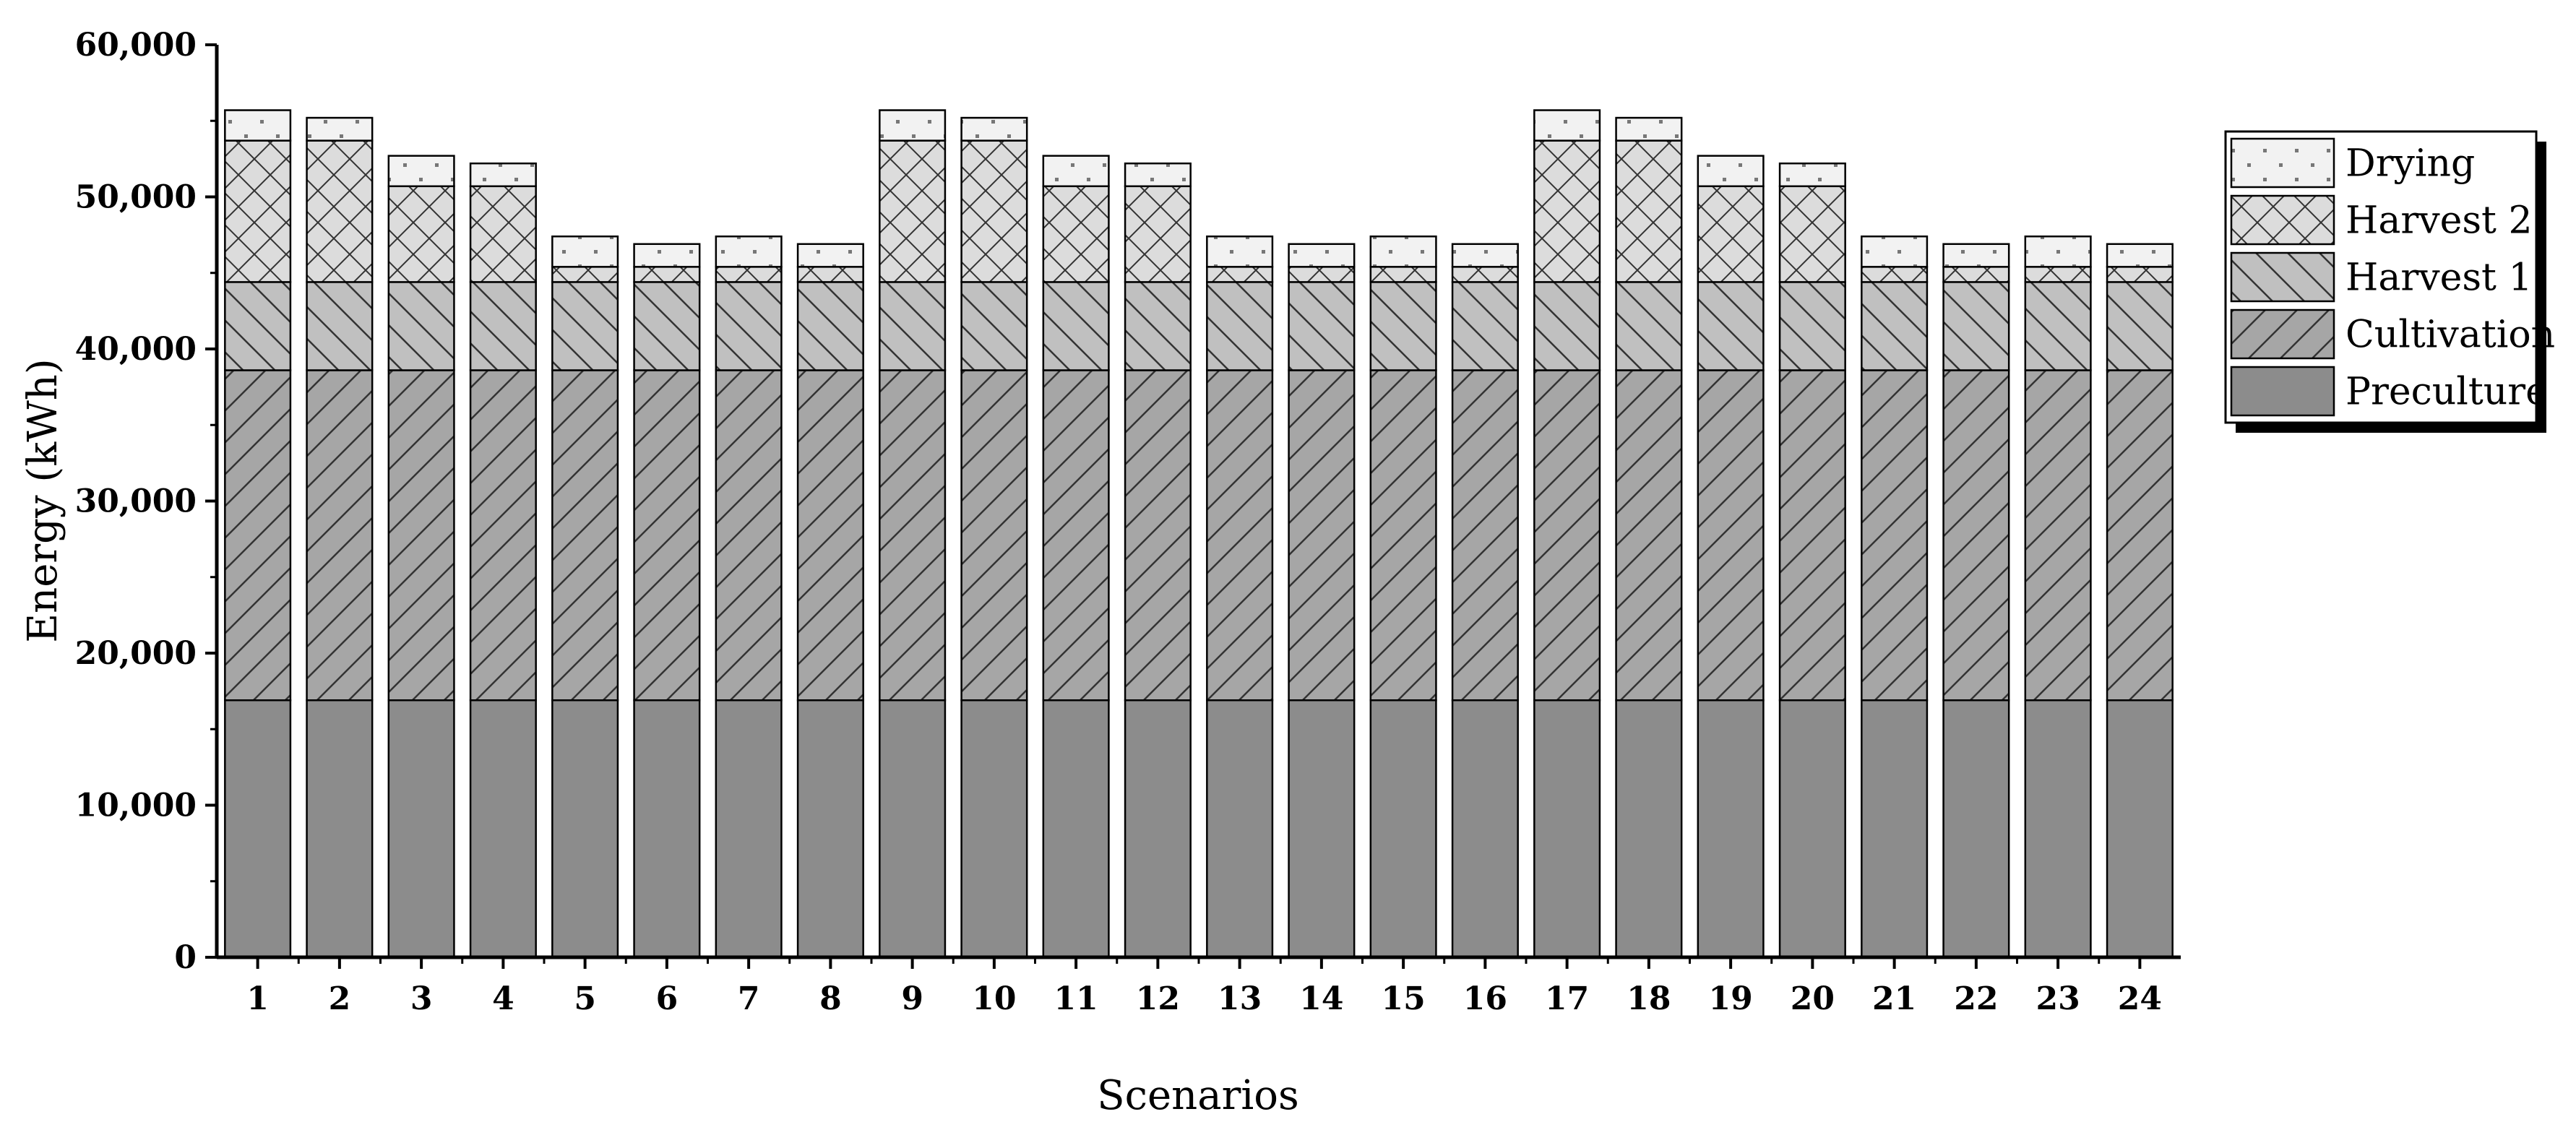 The width and height of the screenshot is (2576, 1135). What do you see at coordinates (1404, 998) in the screenshot?
I see `x-tick-label: 15` at bounding box center [1404, 998].